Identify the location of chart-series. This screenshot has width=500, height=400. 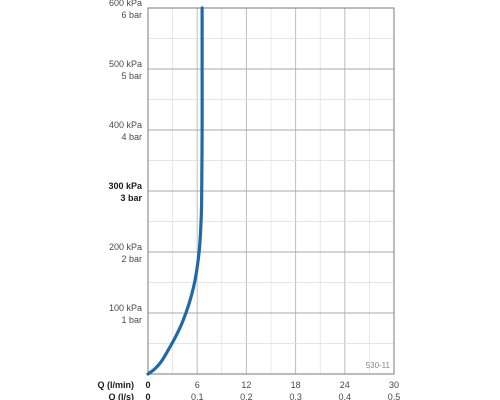
(175, 191).